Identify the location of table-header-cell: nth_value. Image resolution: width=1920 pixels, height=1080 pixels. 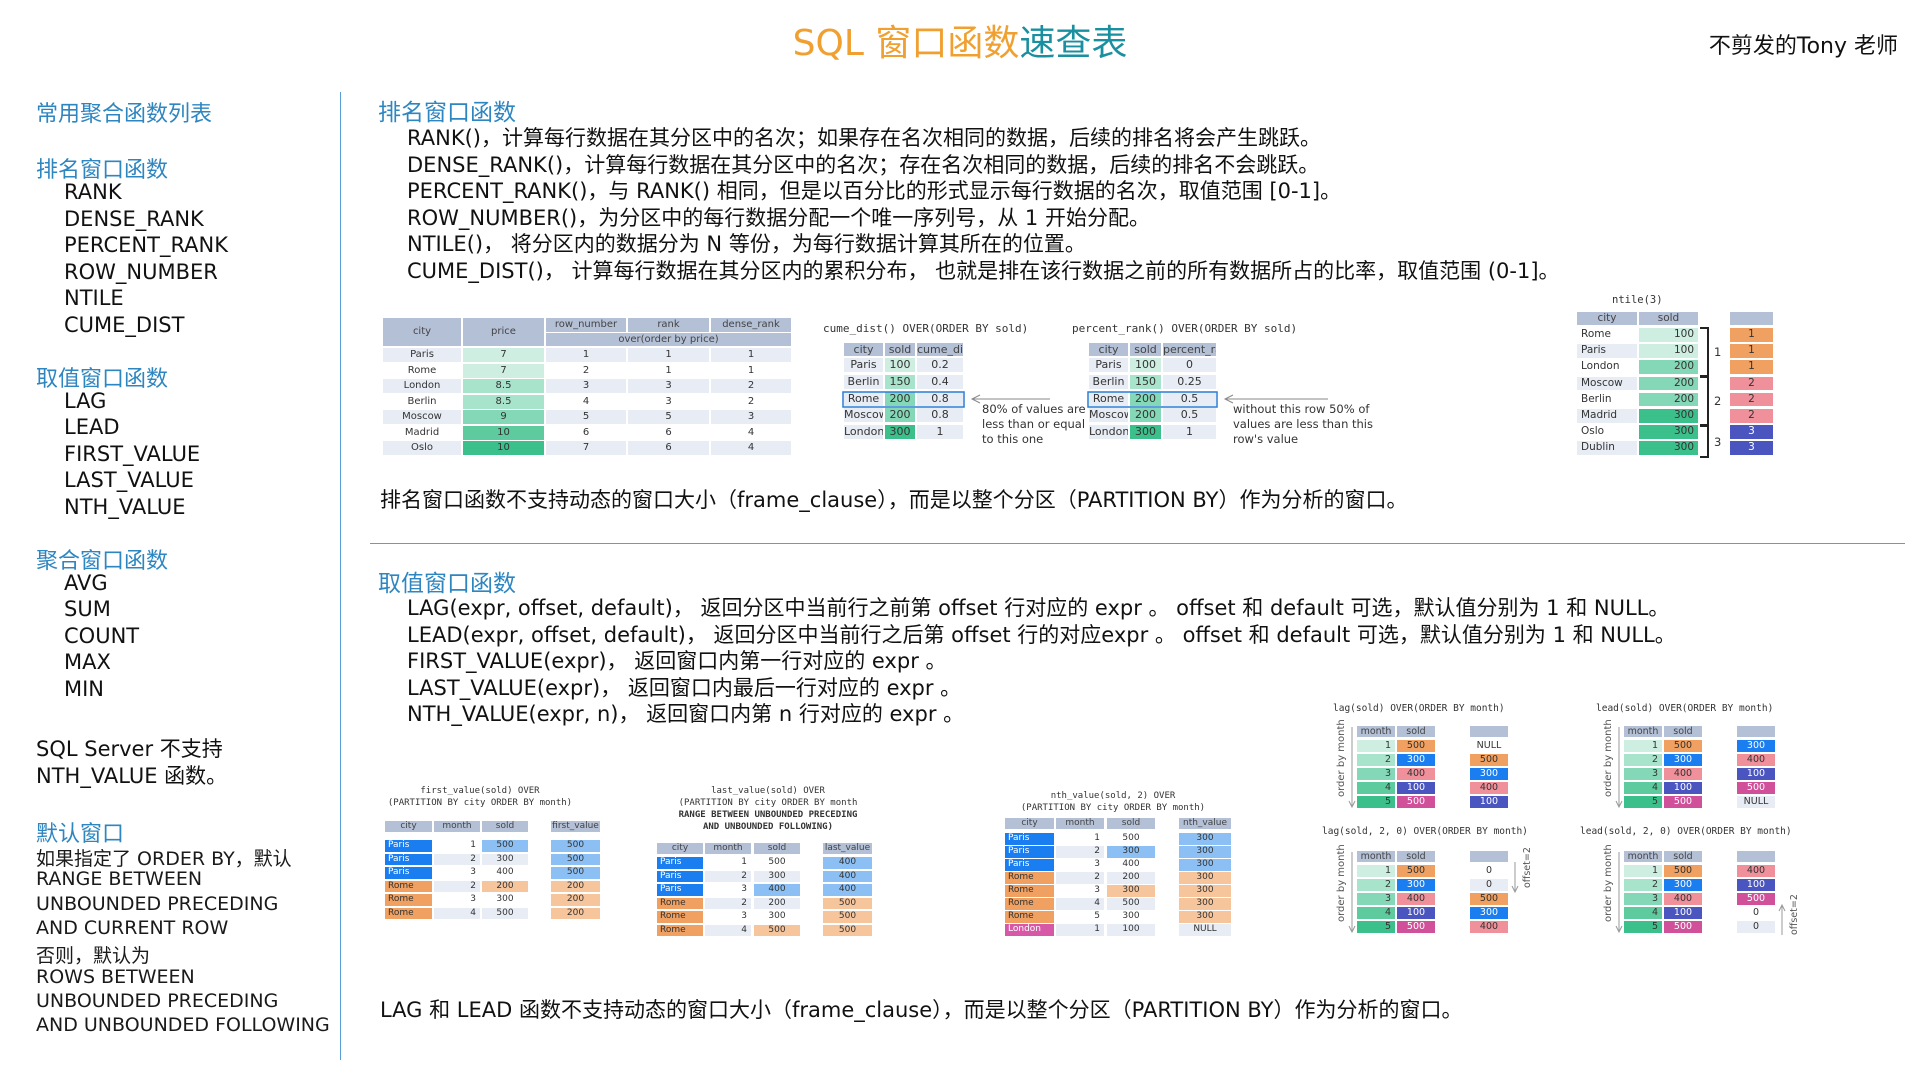
(1205, 823).